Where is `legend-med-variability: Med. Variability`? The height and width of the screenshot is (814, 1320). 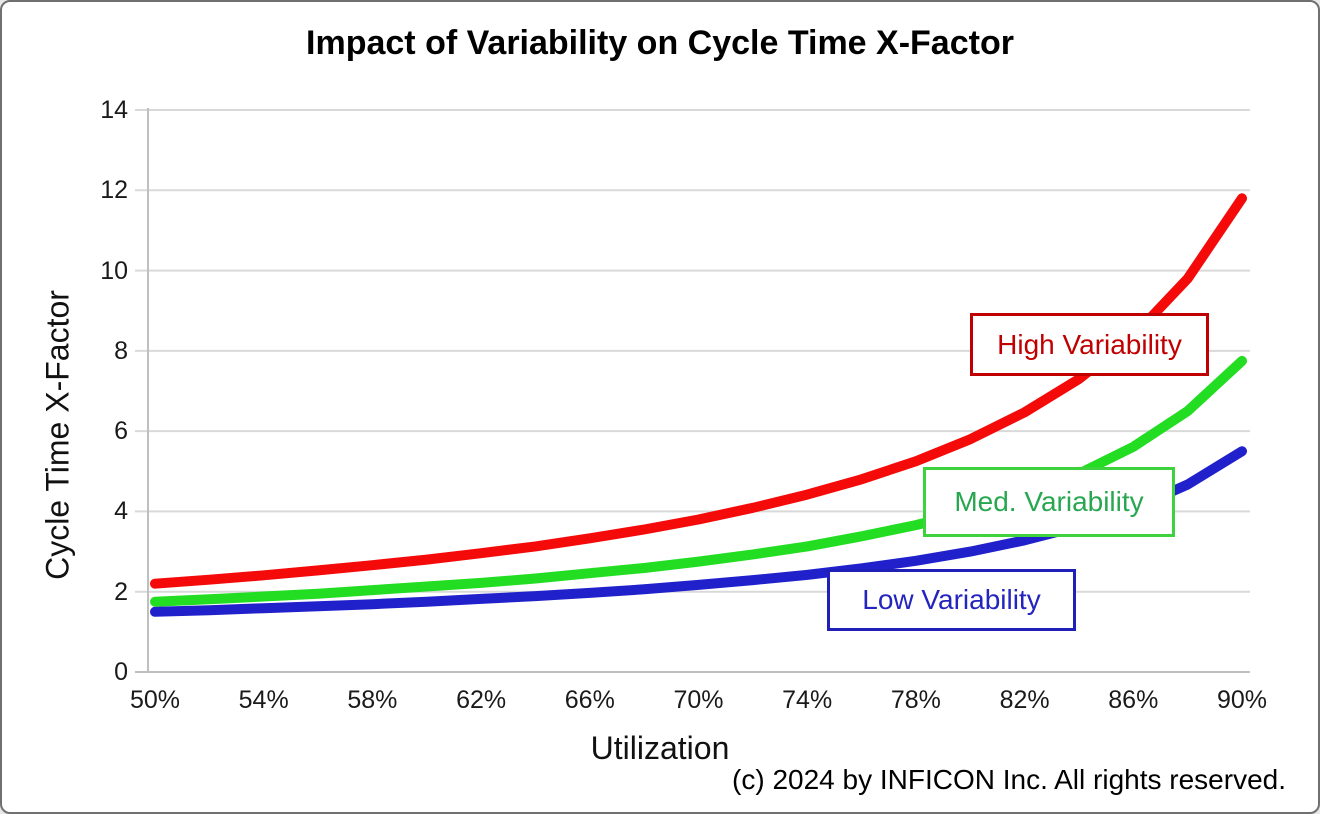
legend-med-variability: Med. Variability is located at coordinates (1049, 502).